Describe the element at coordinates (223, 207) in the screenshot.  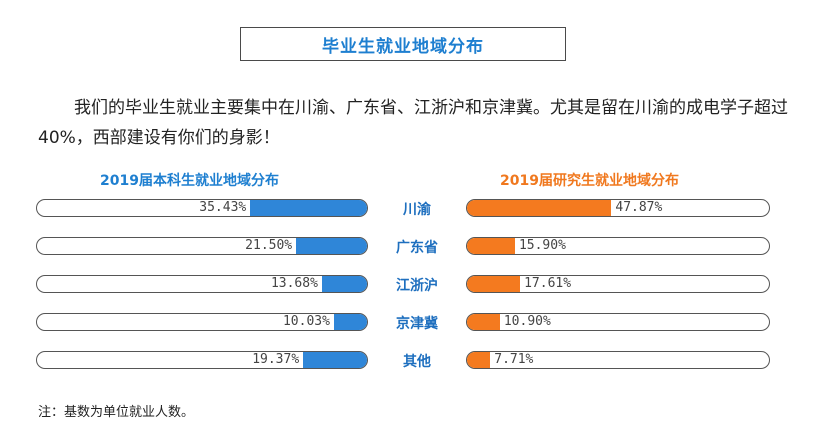
I see `undergrad-value-label: 35.43%` at that location.